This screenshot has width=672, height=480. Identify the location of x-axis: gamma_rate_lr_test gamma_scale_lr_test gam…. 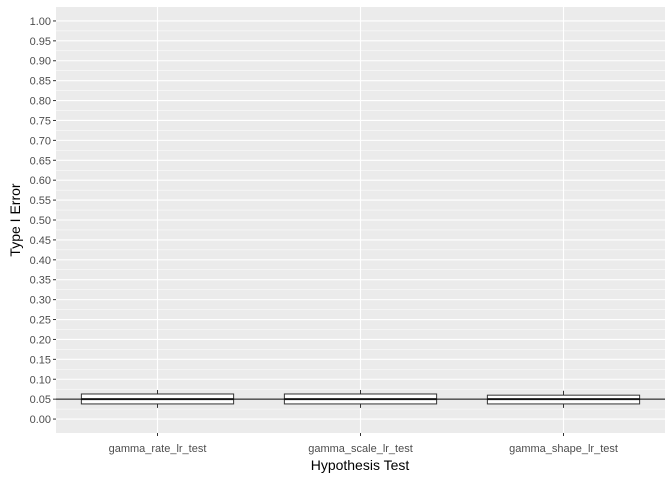
(363, 444).